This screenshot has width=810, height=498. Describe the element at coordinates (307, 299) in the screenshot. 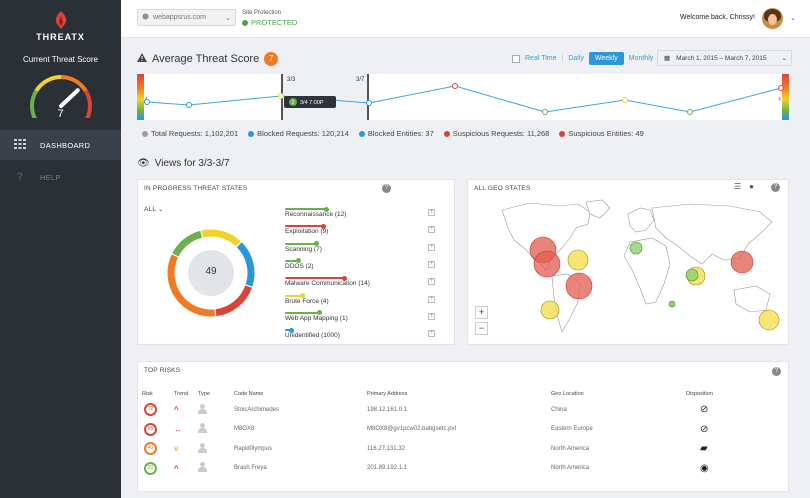

I see `threat-state-item: Brute Force (4)` at that location.